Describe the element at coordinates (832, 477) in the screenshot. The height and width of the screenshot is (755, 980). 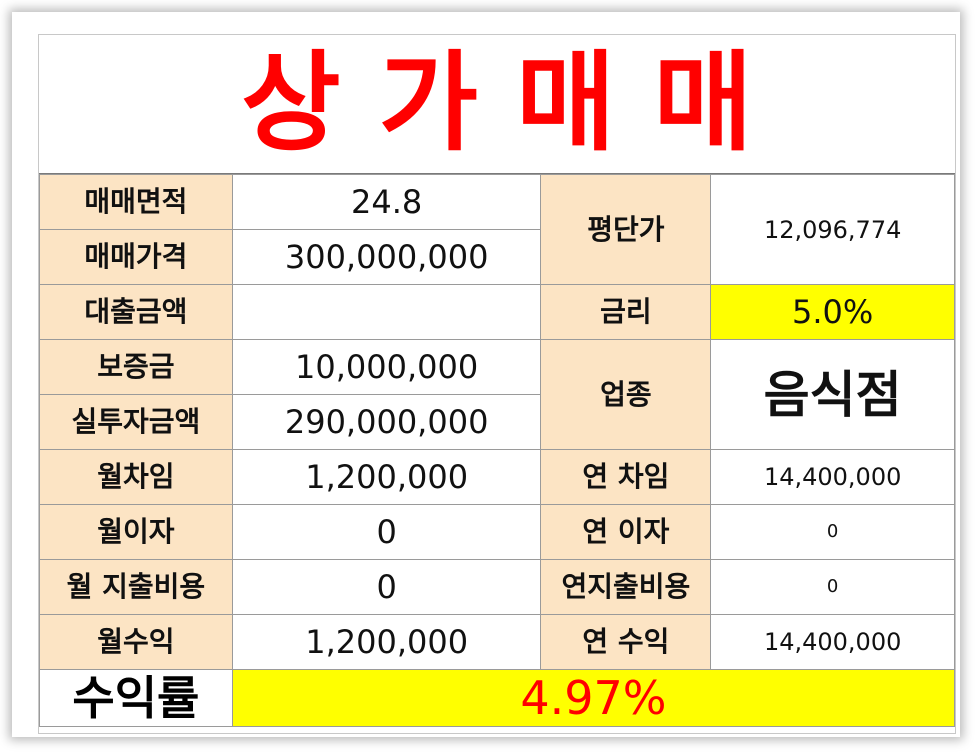
I see `annual-rent-value: 14,400,000` at that location.